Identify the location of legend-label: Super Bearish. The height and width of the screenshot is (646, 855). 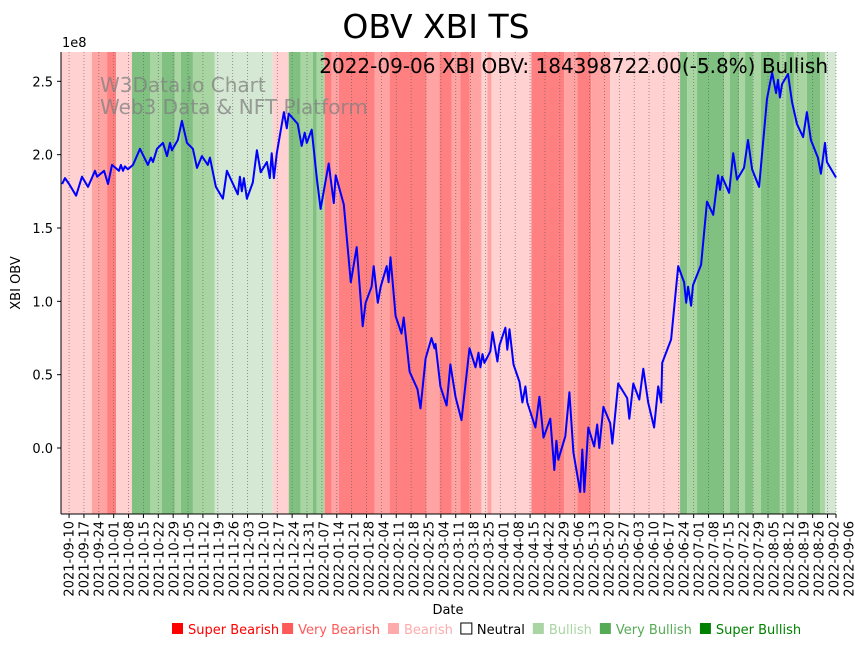
(233, 630).